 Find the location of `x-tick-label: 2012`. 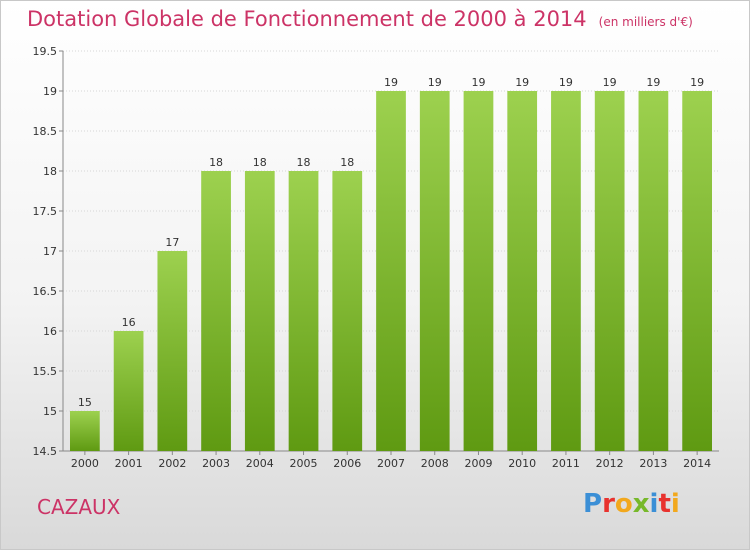

x-tick-label: 2012 is located at coordinates (610, 463).